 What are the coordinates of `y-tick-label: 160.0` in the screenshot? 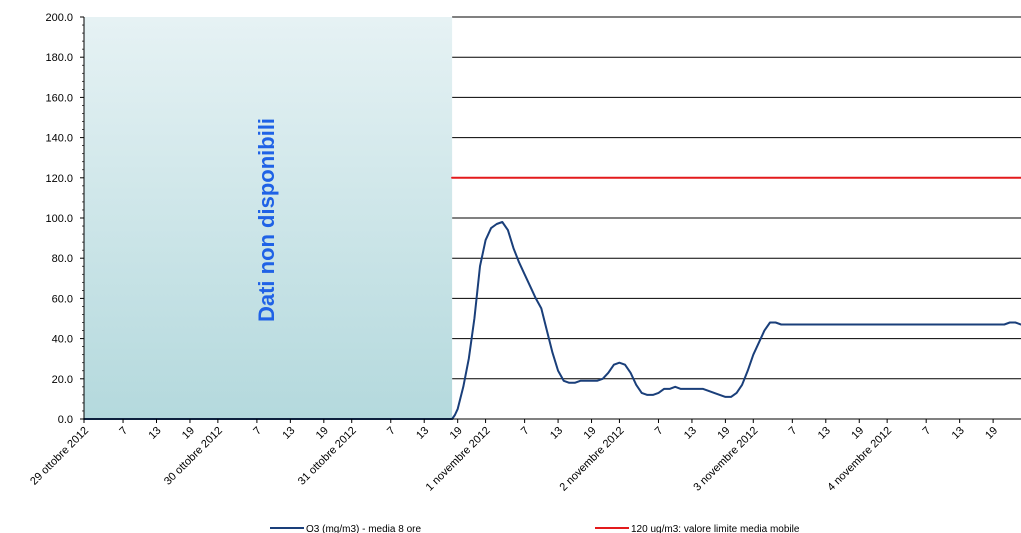 It's located at (59, 98).